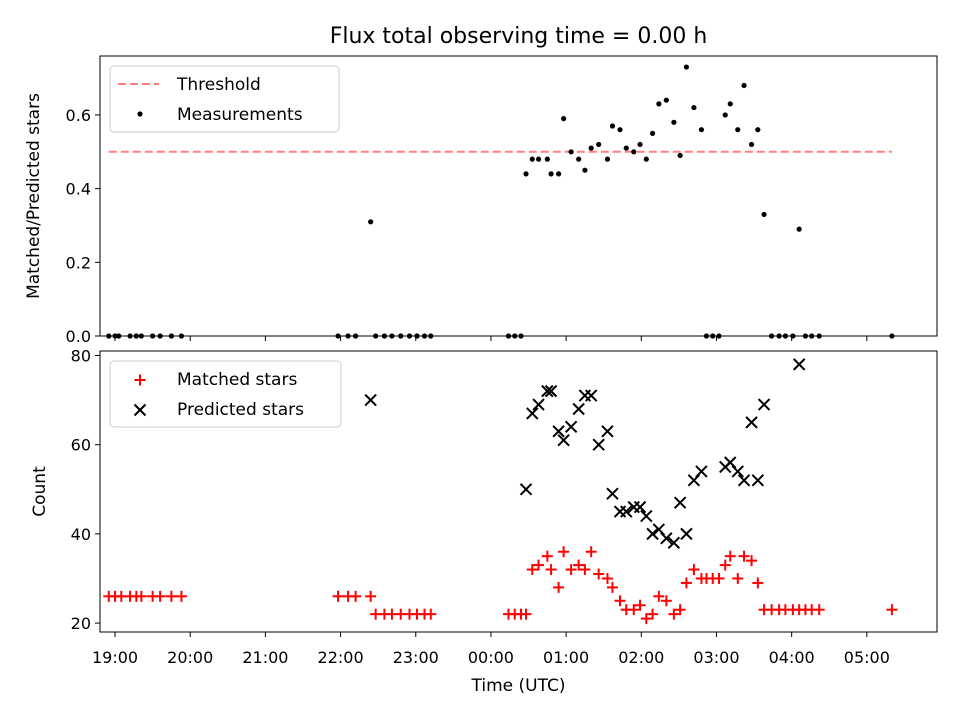  What do you see at coordinates (34, 196) in the screenshot?
I see `top-y-axis-label: Matched/Predicted stars` at bounding box center [34, 196].